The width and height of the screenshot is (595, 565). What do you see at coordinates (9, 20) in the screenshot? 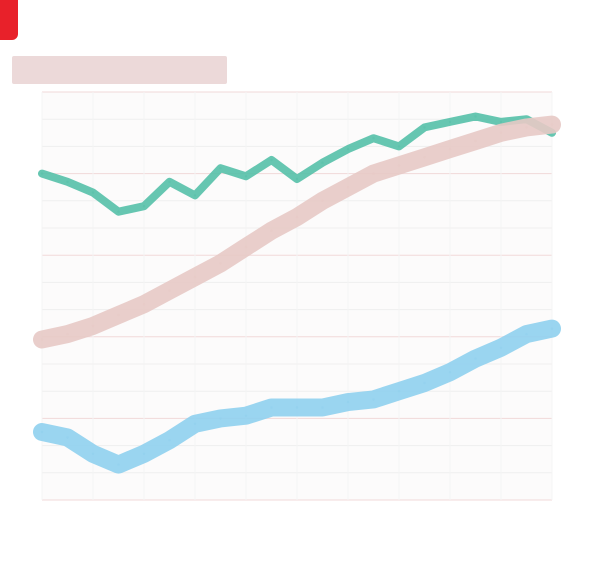
I see `brand-mark` at bounding box center [9, 20].